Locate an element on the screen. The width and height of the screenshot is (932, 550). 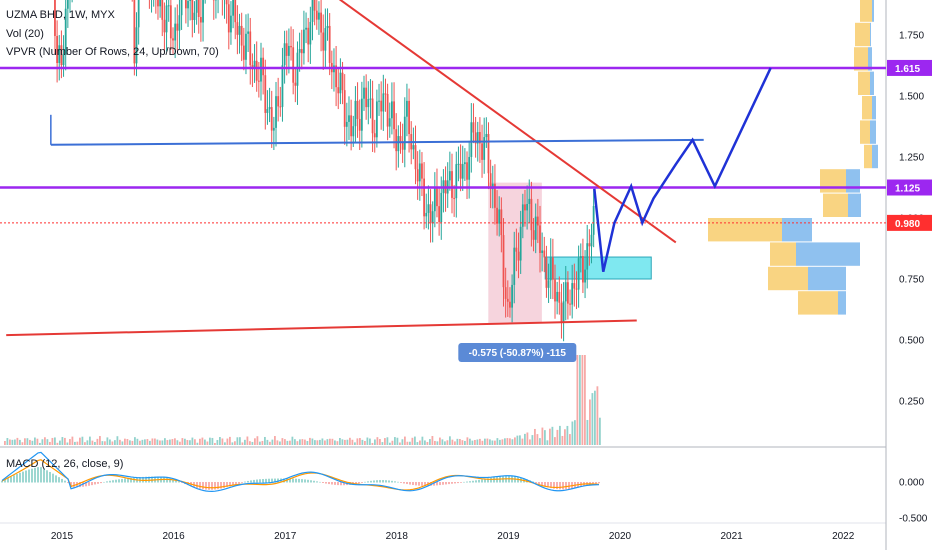
x-tick-label: 2016 is located at coordinates (173, 536).